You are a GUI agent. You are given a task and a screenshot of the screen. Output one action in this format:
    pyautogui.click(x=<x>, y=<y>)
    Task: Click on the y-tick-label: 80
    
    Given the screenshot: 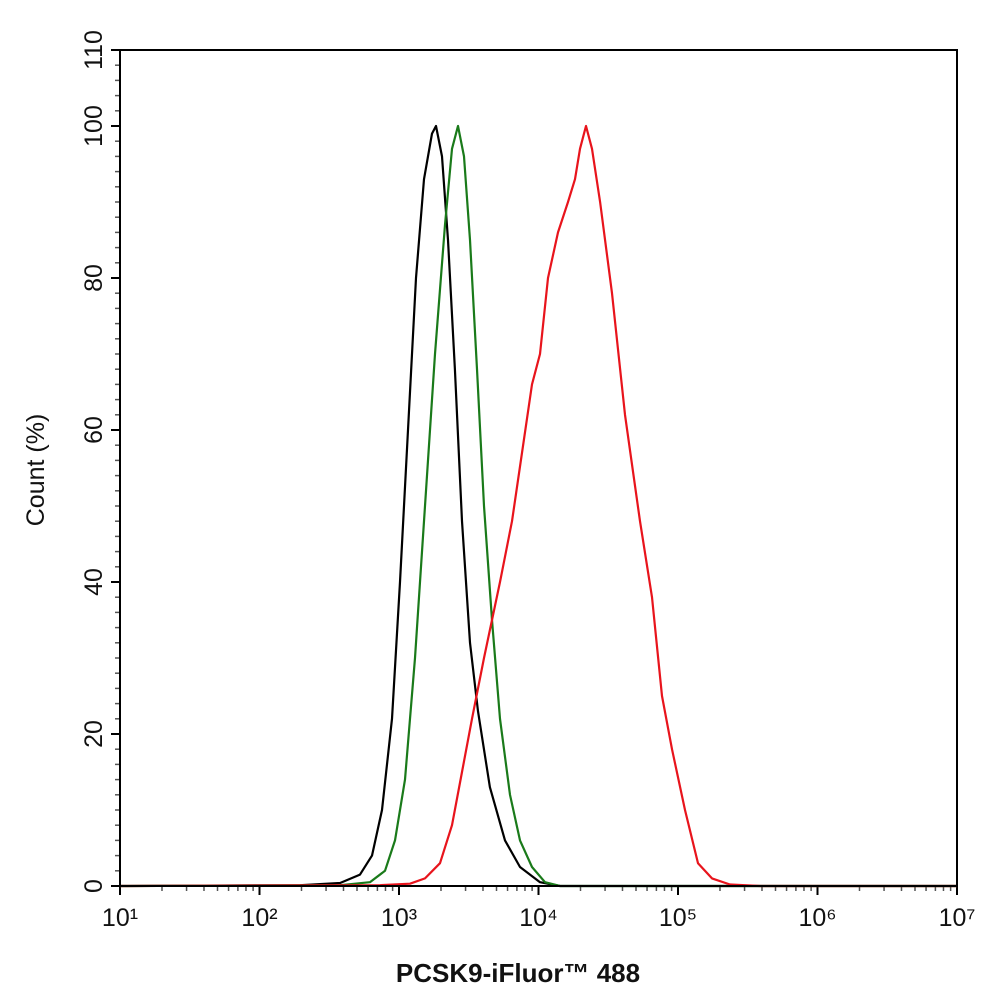 What is the action you would take?
    pyautogui.click(x=94, y=278)
    